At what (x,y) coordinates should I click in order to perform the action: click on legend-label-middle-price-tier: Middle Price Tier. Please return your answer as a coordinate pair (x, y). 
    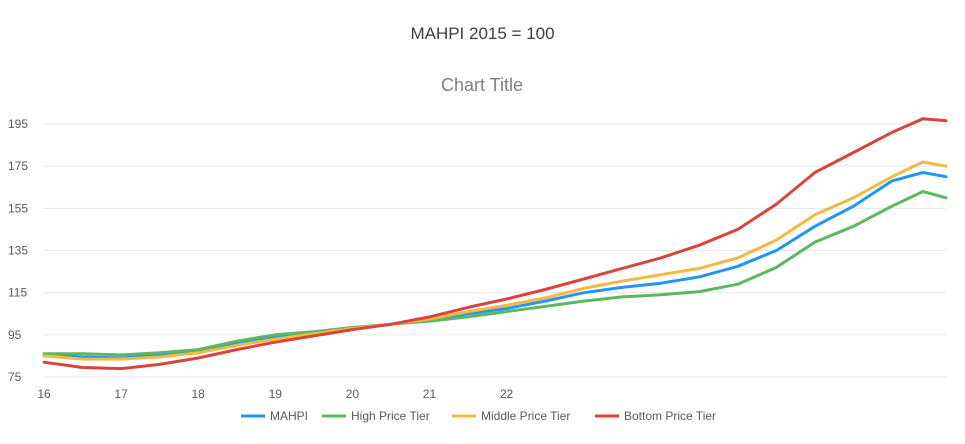
    Looking at the image, I should click on (525, 416).